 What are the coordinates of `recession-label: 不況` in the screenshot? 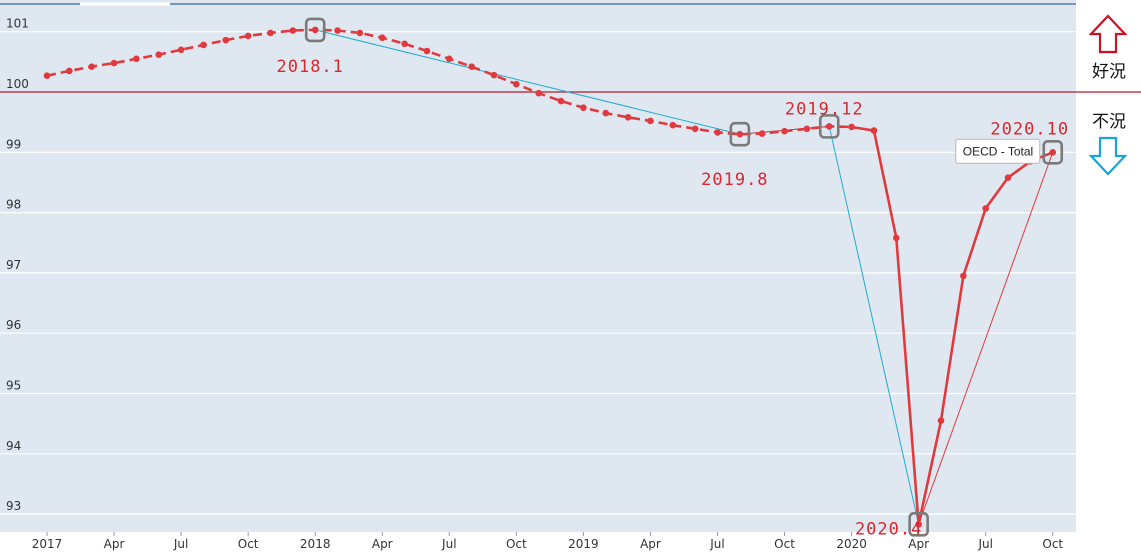 It's located at (1109, 122).